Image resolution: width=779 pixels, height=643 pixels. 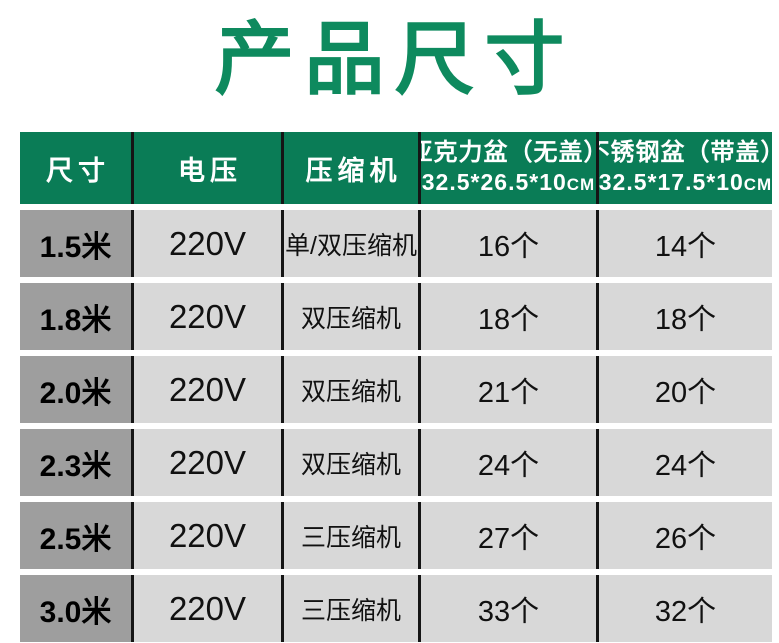 I want to click on acrylic-dims-value: 32.5*26.5*10, so click(x=494, y=181).